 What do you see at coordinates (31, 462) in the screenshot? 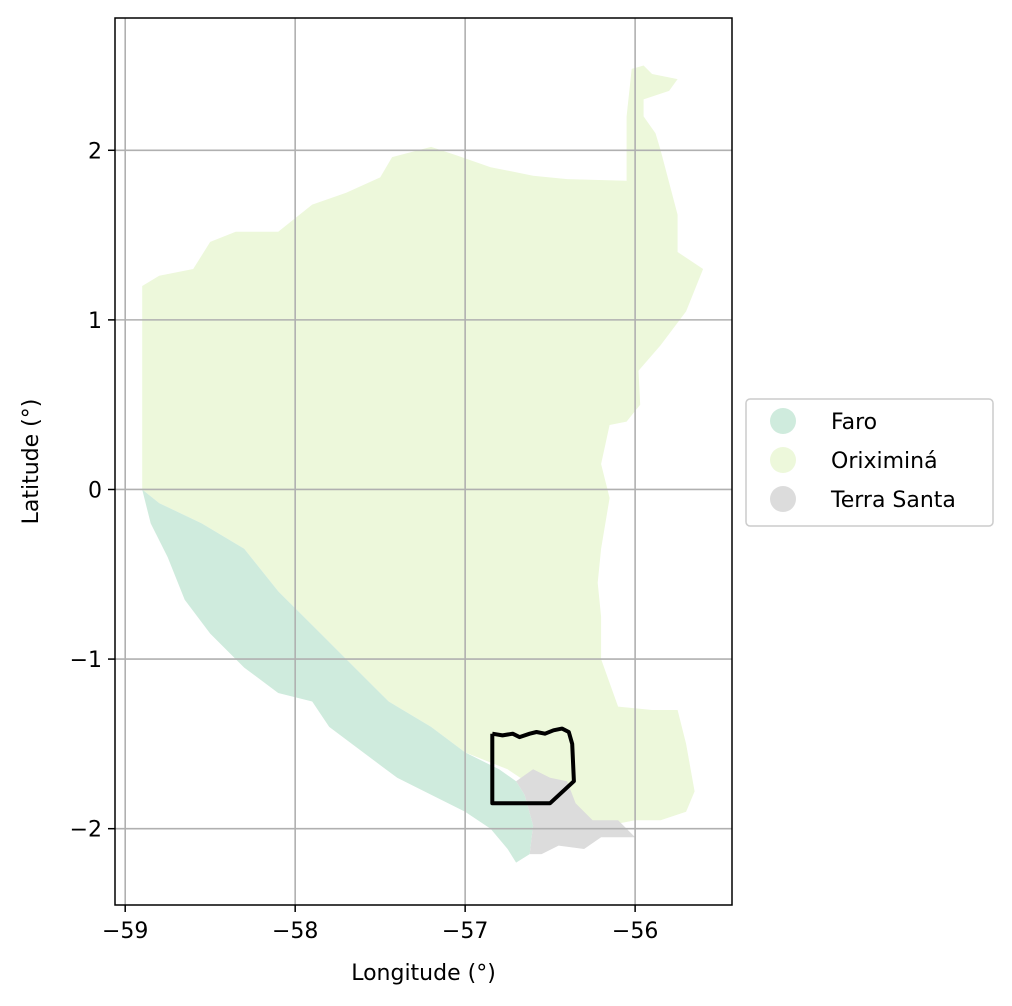
I see `y-axis-title: Latitude (°)` at bounding box center [31, 462].